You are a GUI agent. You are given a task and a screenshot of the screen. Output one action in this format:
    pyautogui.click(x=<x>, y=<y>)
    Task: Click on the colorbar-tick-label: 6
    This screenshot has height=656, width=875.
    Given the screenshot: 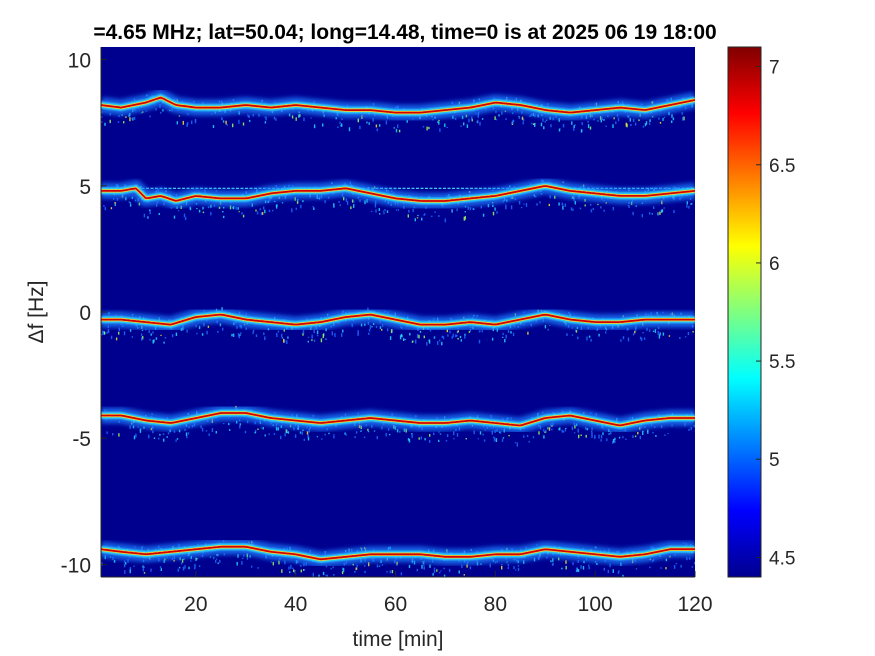 What is the action you would take?
    pyautogui.click(x=774, y=264)
    